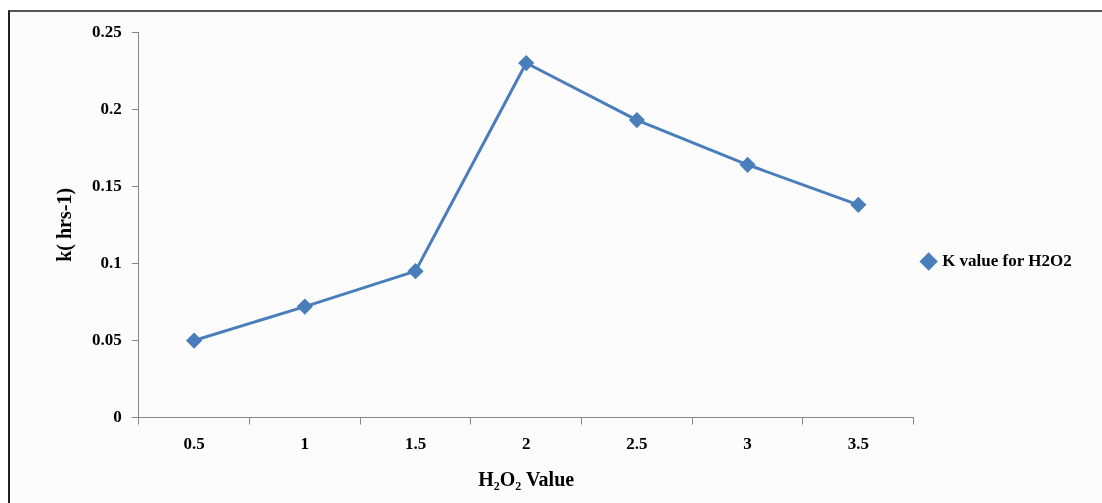 The height and width of the screenshot is (503, 1102). What do you see at coordinates (305, 444) in the screenshot?
I see `x-tick-label: 1` at bounding box center [305, 444].